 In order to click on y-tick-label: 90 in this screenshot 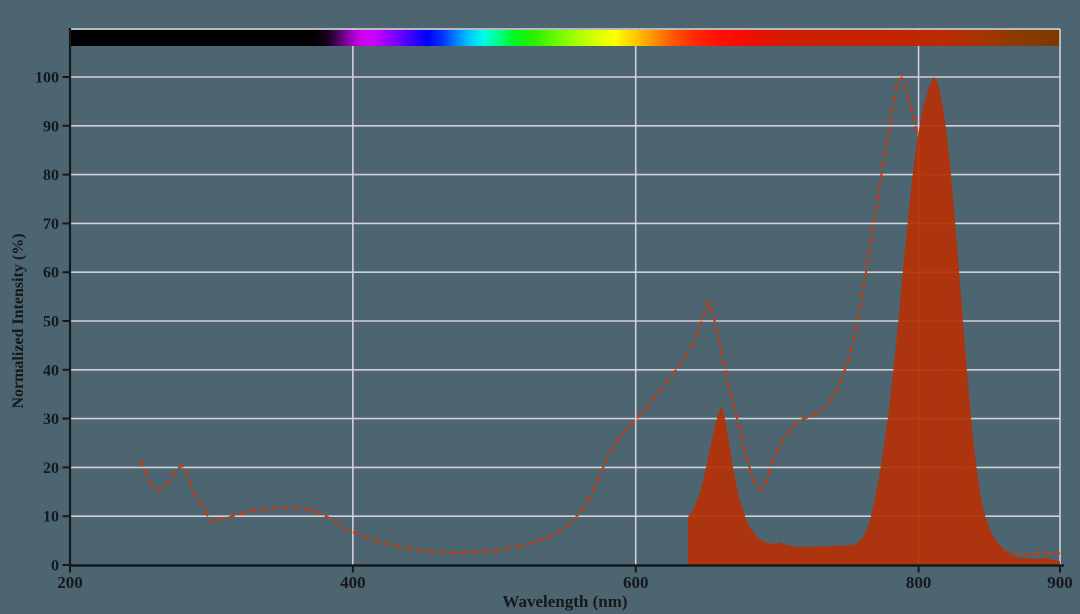, I will do `click(51, 126)`.